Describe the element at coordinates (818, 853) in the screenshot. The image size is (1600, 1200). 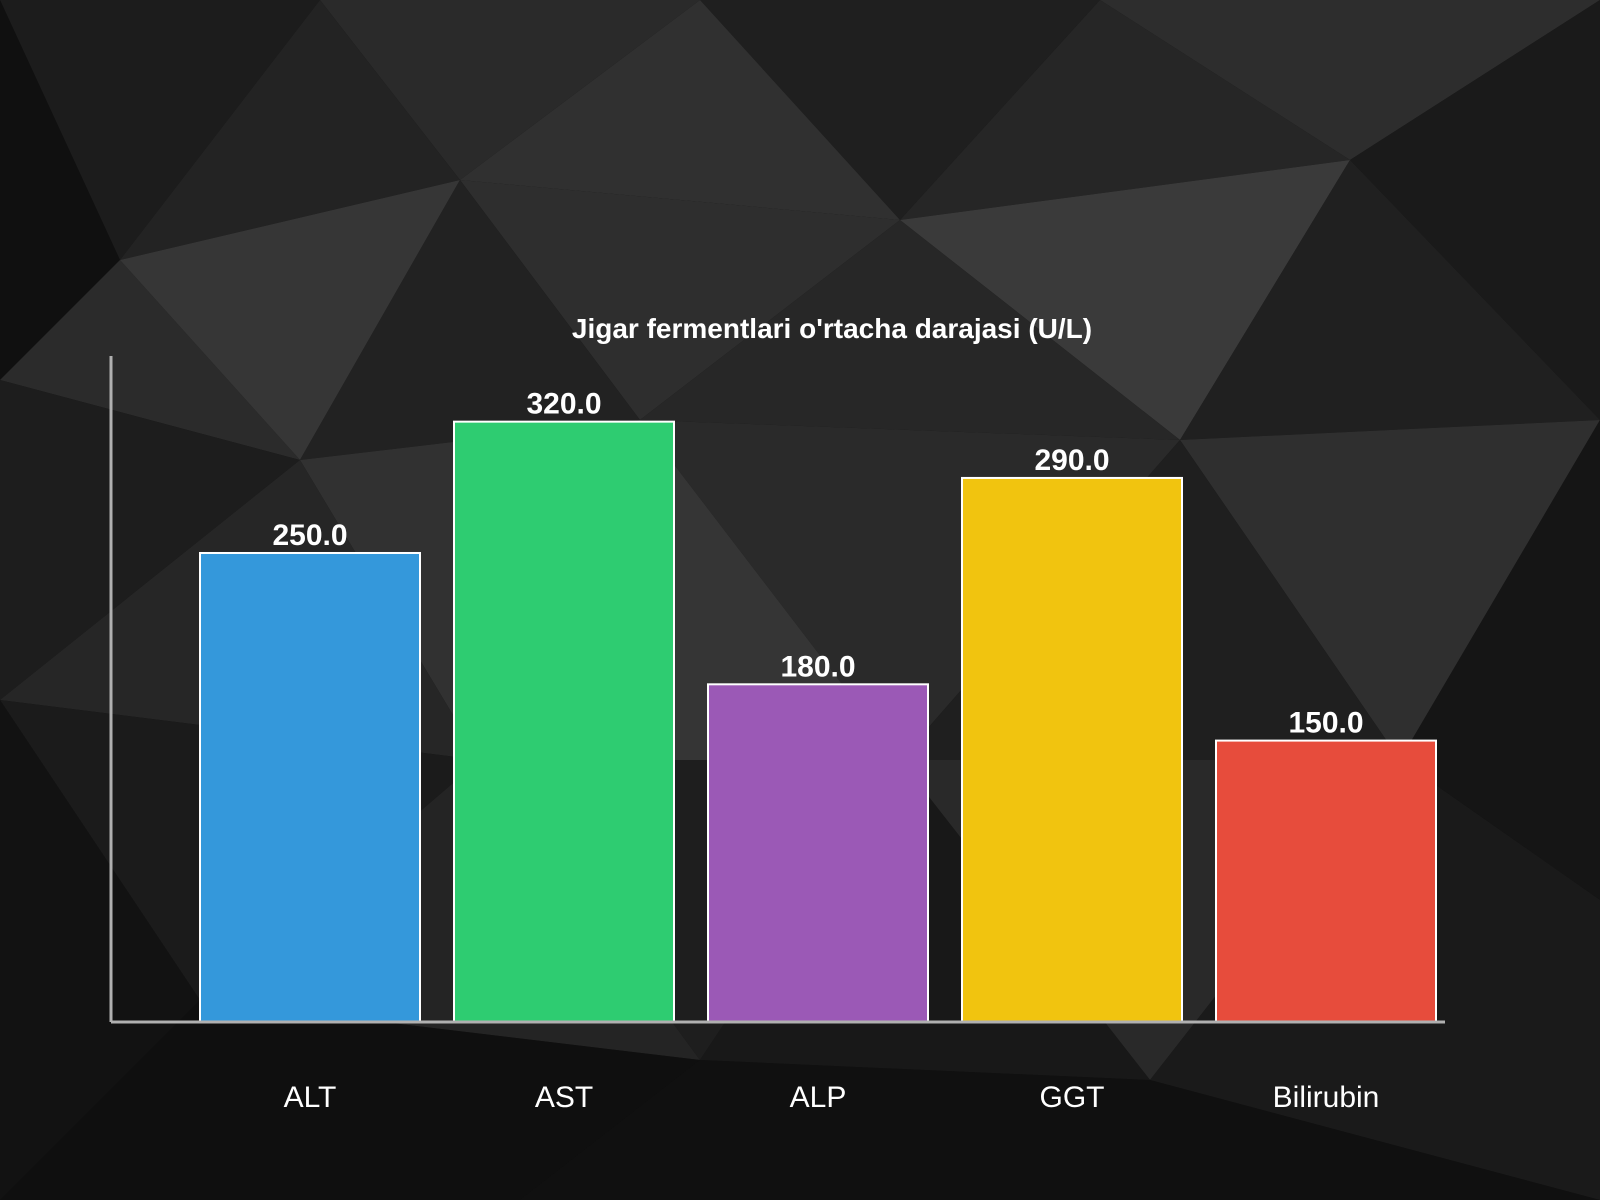
I see `bar-alp` at that location.